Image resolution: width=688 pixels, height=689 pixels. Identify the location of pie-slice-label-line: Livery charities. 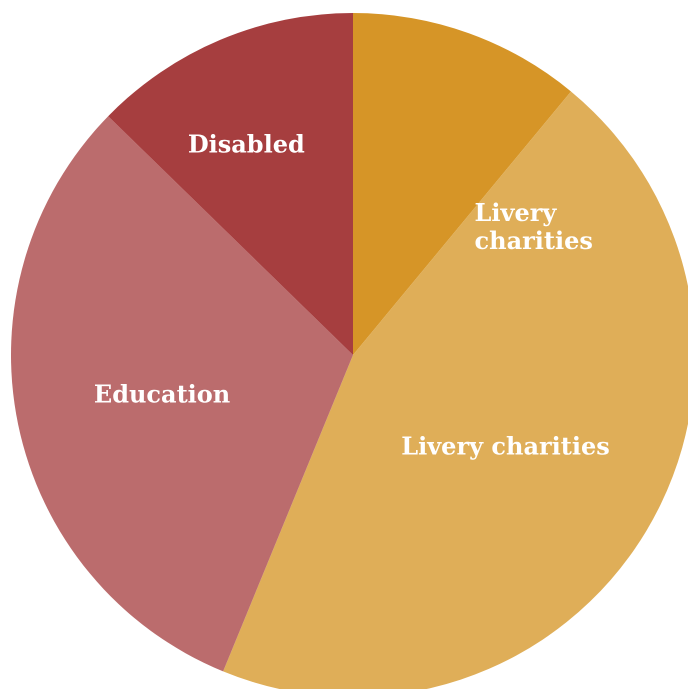
(505, 446).